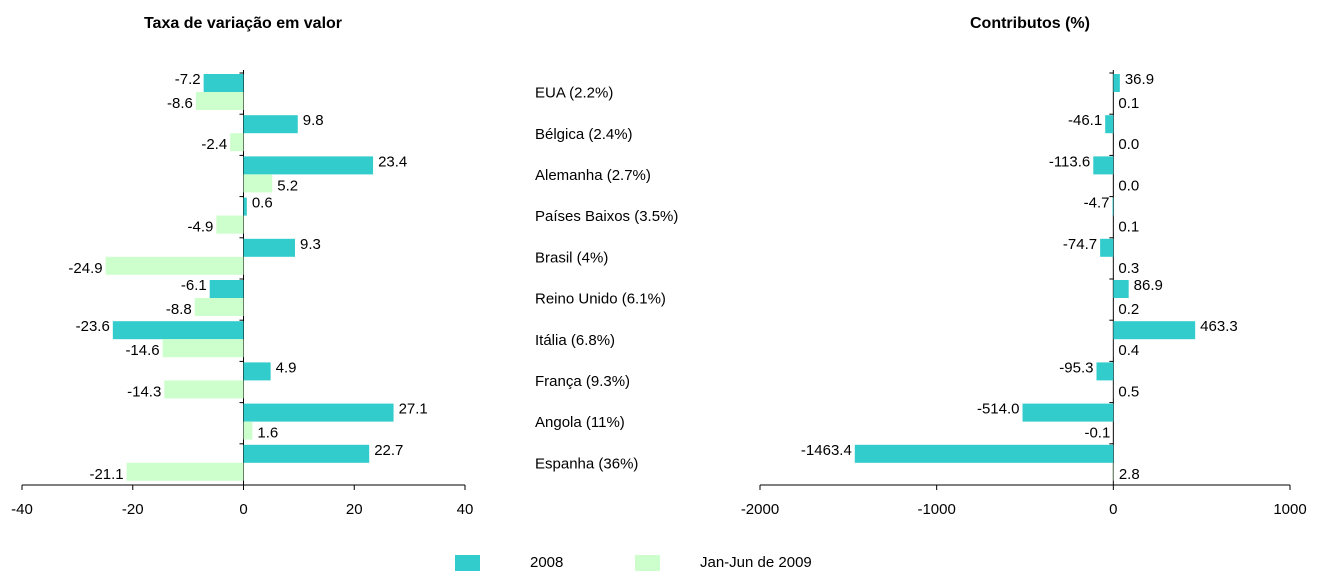  Describe the element at coordinates (354, 509) in the screenshot. I see `x-tick-label: 20` at that location.